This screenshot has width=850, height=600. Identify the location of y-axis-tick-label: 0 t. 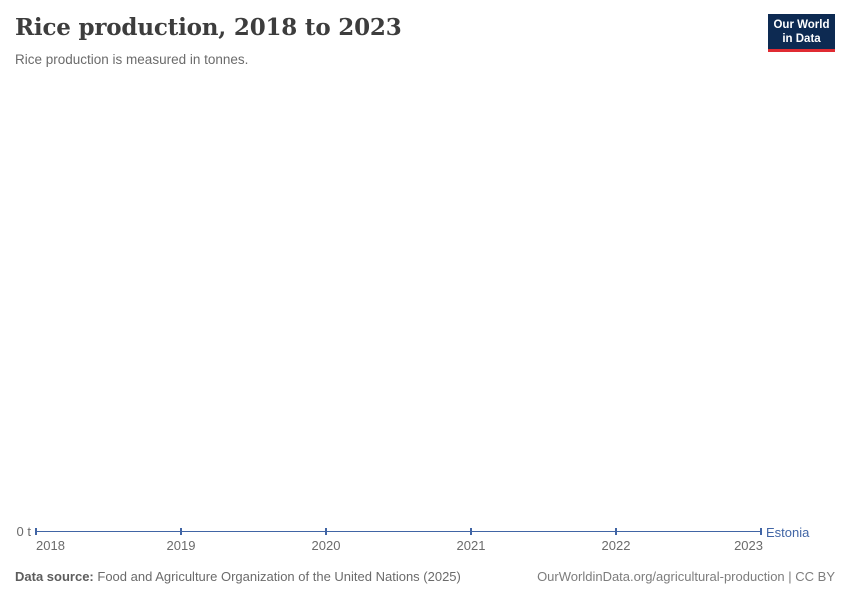
(23, 531).